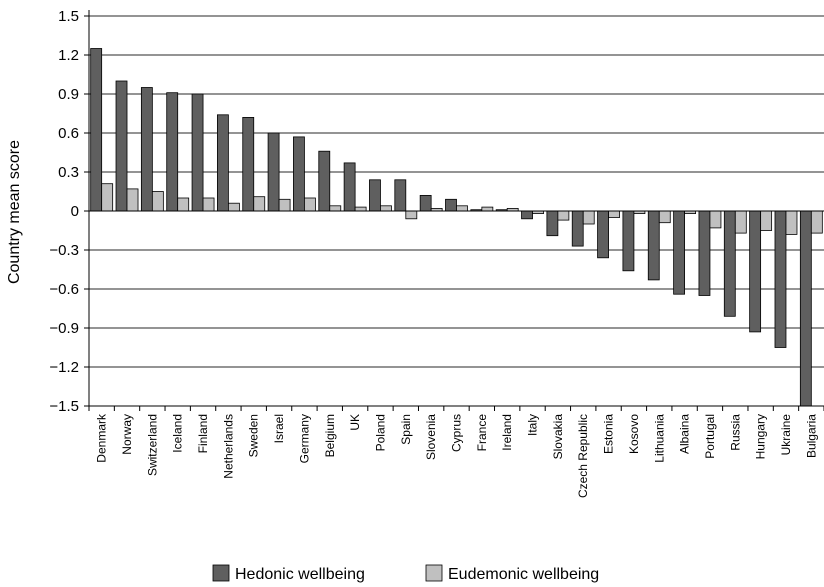 The width and height of the screenshot is (824, 587). I want to click on bar-hedonic-lithuania, so click(653, 245).